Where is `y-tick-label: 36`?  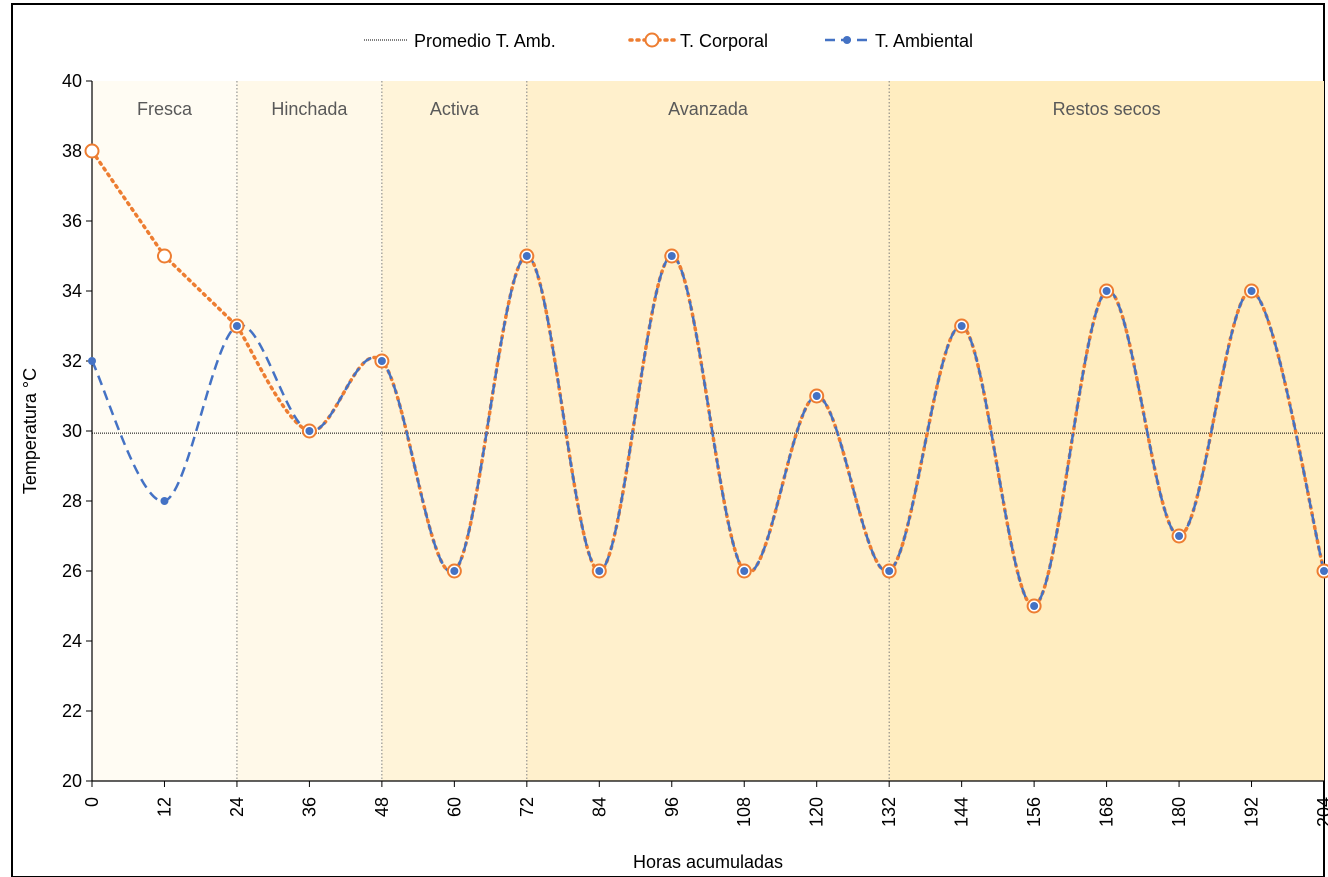 y-tick-label: 36 is located at coordinates (72, 221).